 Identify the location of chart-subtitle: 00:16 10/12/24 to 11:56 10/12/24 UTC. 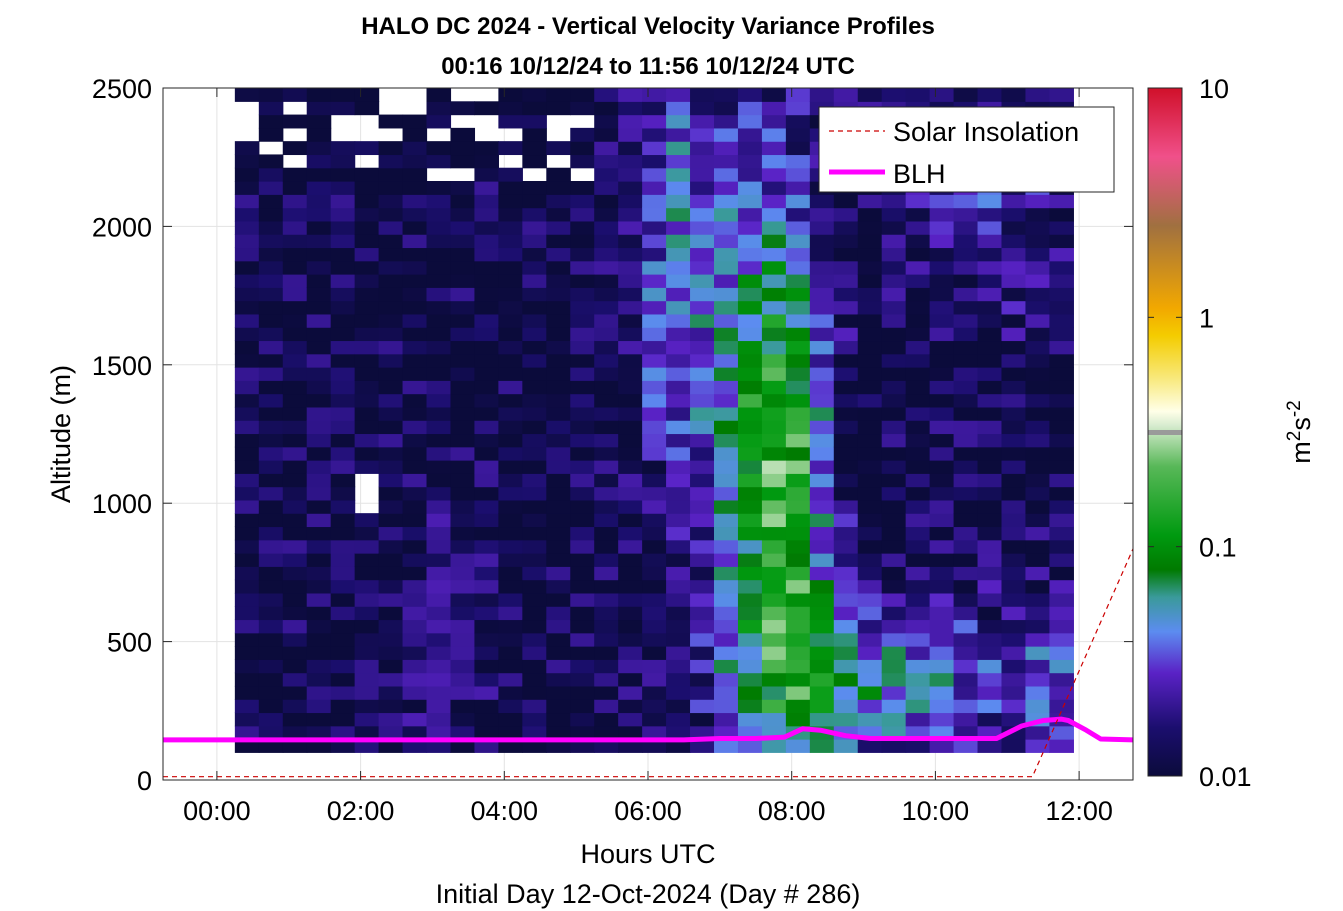
(648, 66).